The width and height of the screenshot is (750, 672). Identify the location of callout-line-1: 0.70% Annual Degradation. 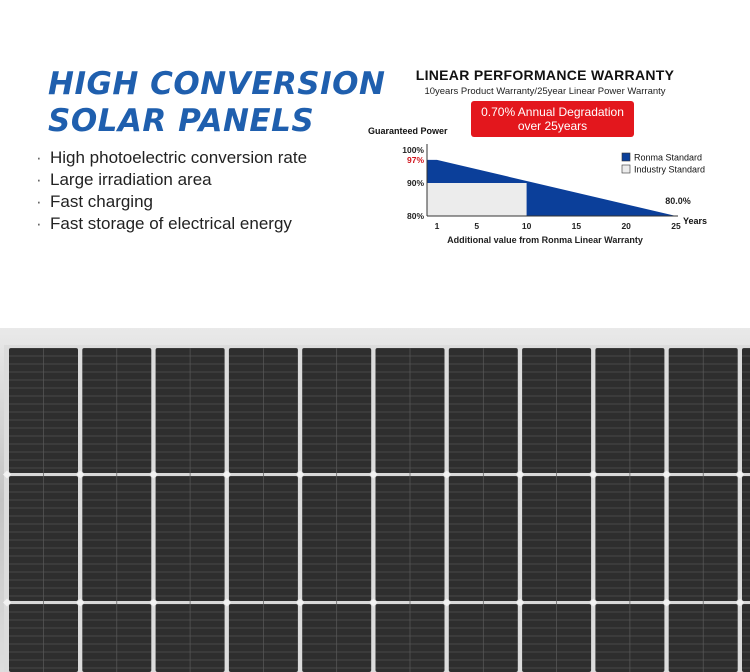
(552, 112).